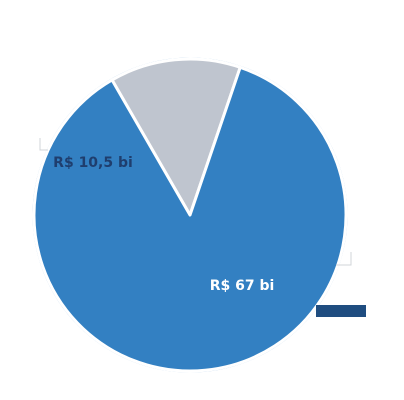  I want to click on slice-label-small: R$ 10,5 bi, so click(93, 163).